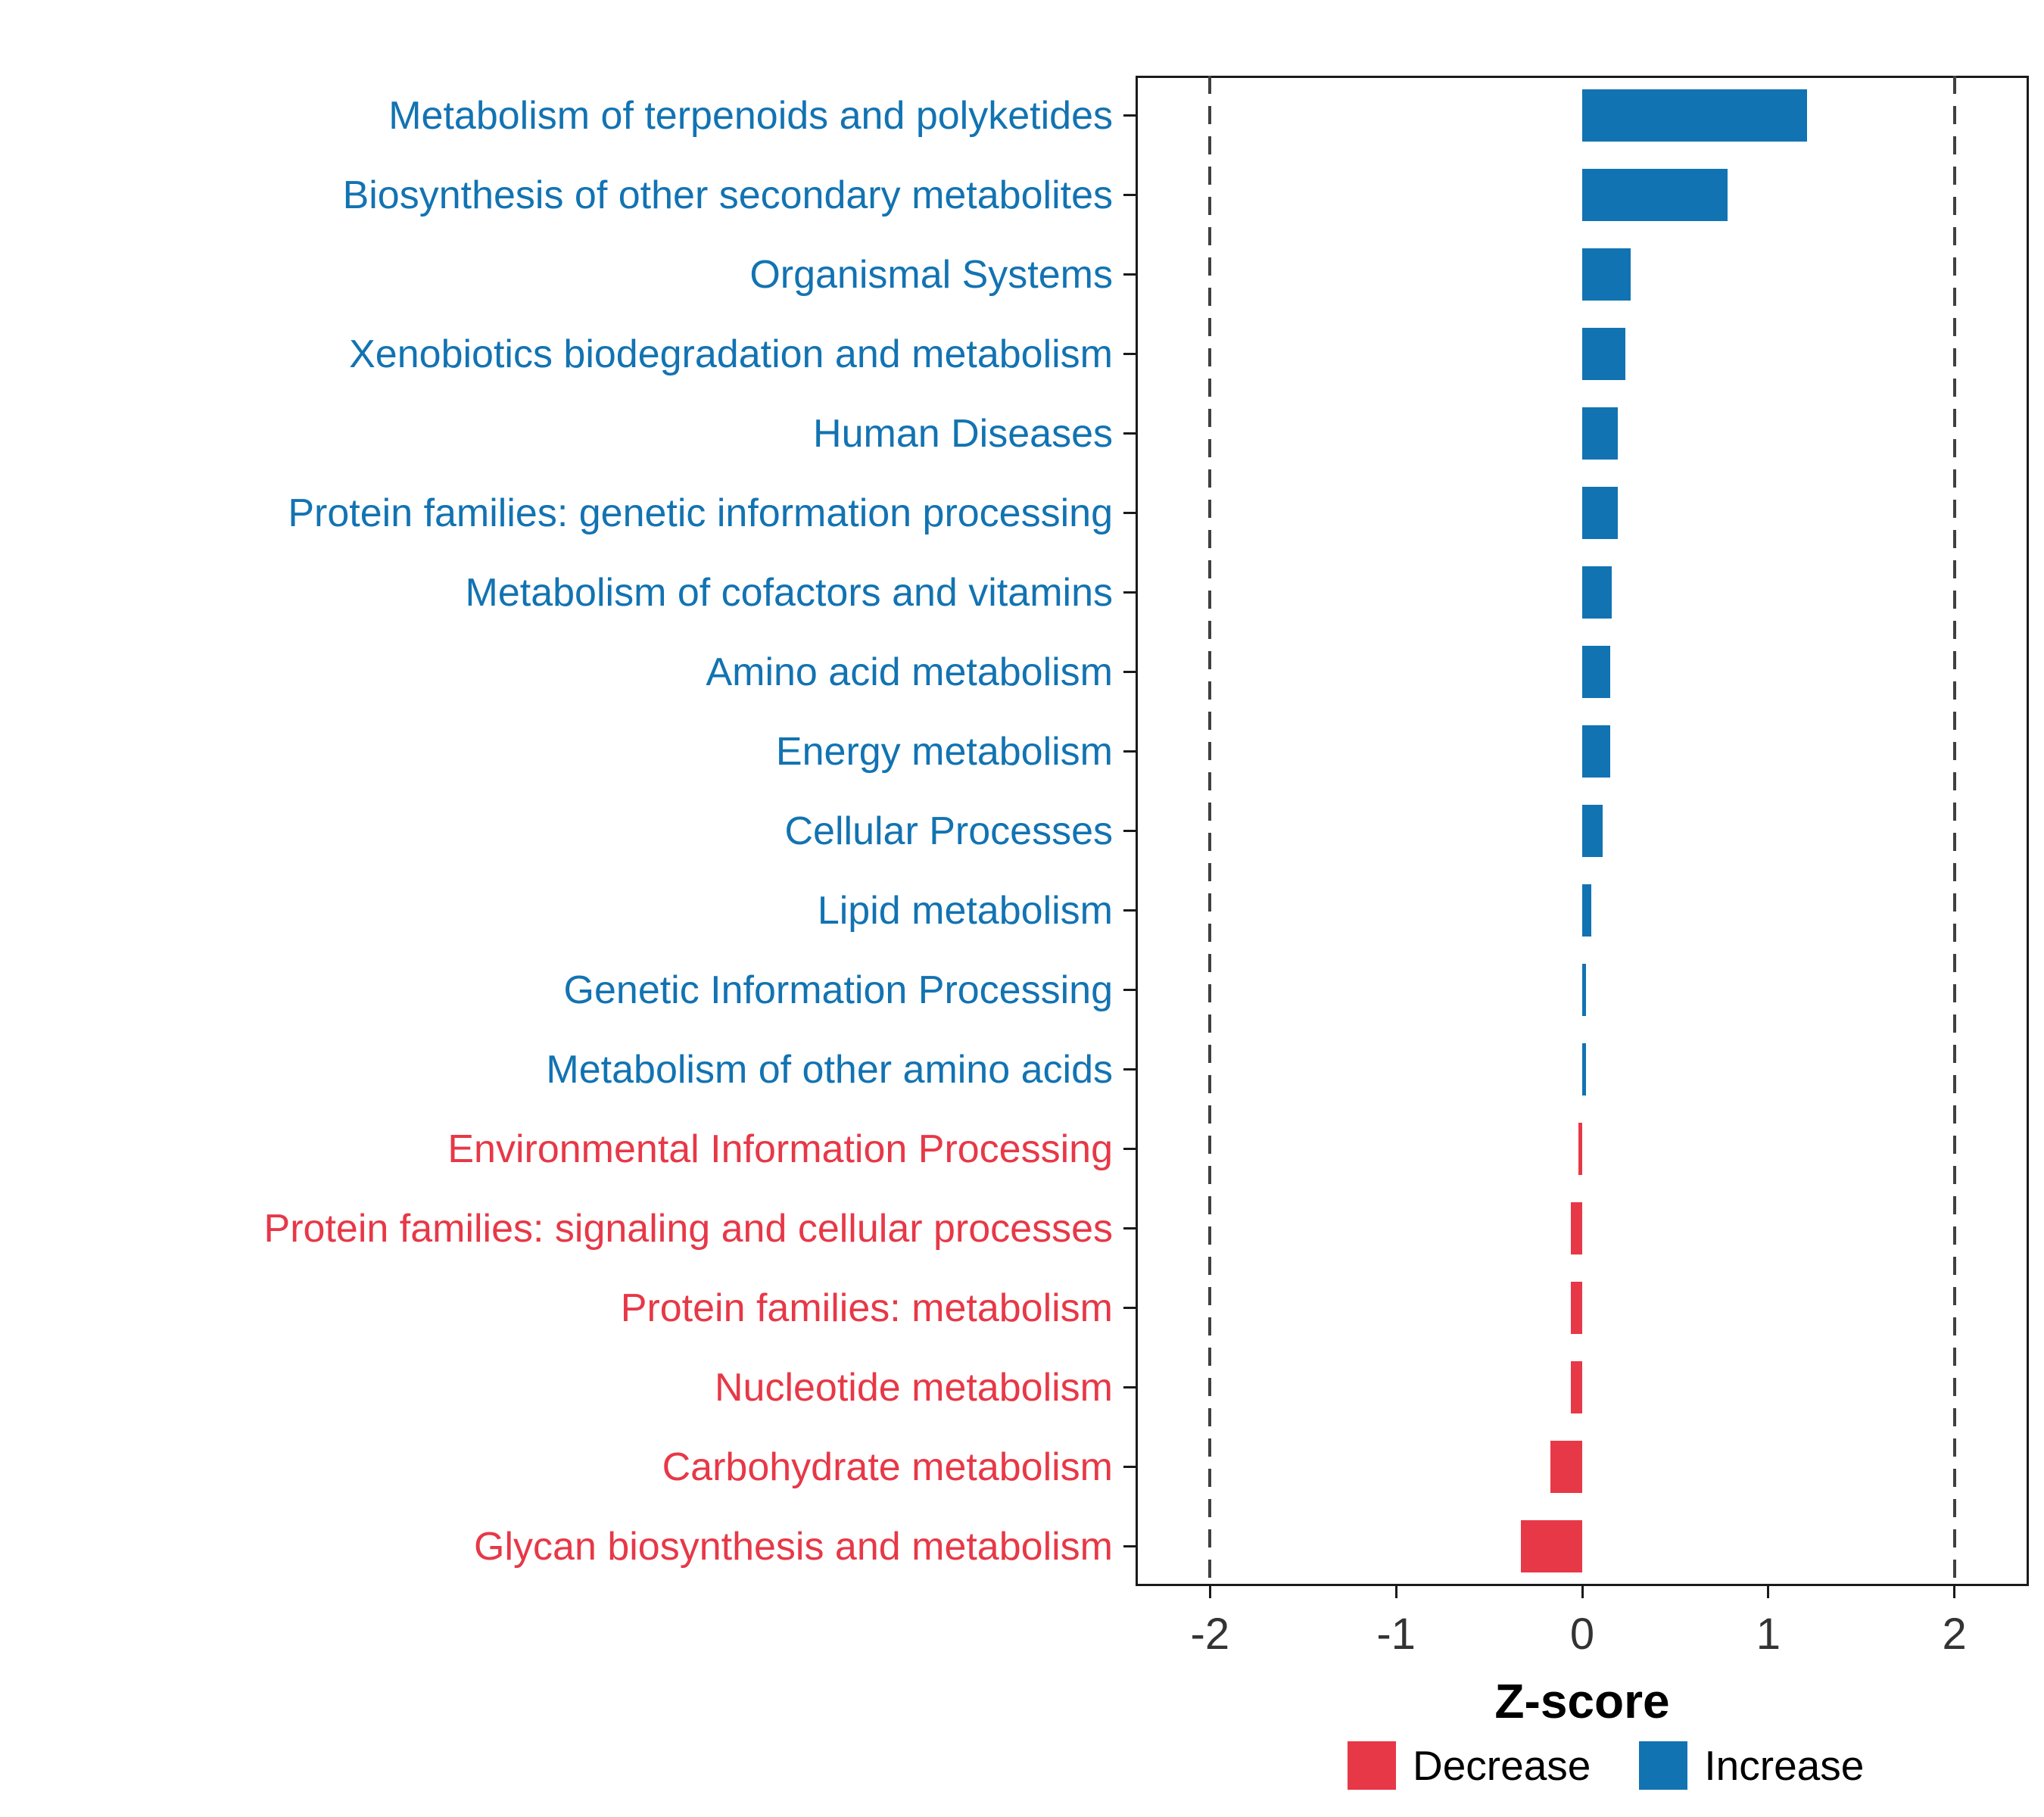 The image size is (2044, 1817). Describe the element at coordinates (1784, 1765) in the screenshot. I see `legend-label-increase: Increase` at that location.